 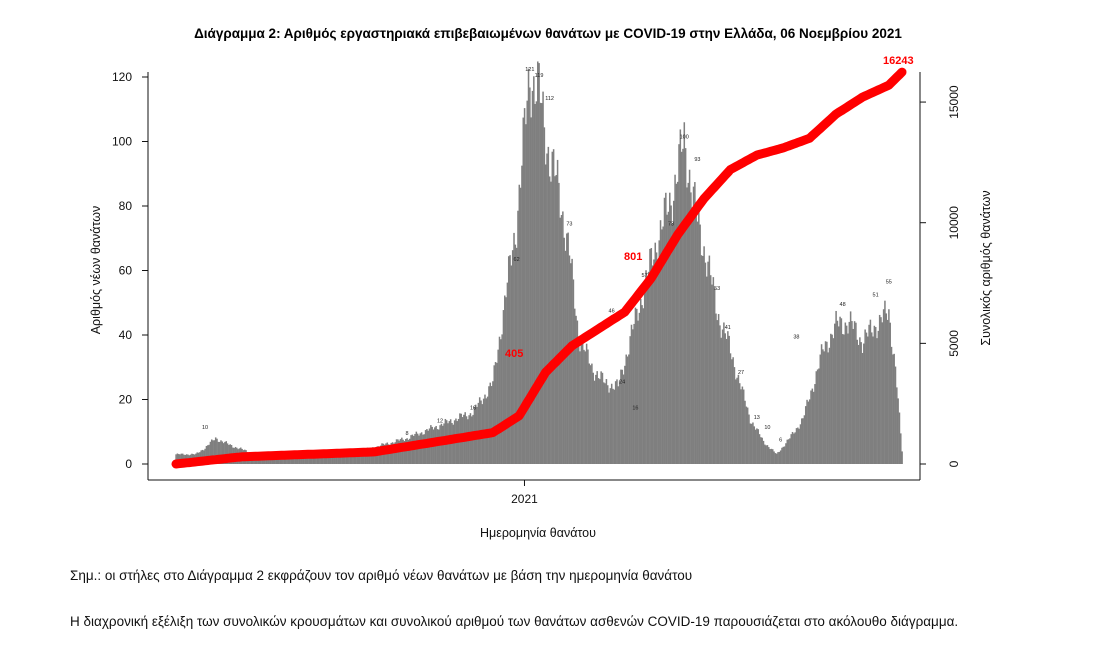 I want to click on bar-value-label: 55, so click(x=889, y=283).